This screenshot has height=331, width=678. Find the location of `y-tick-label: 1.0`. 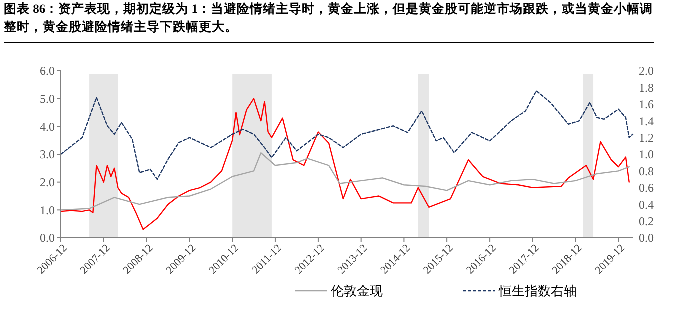

y-tick-label: 1.0 is located at coordinates (47, 210).